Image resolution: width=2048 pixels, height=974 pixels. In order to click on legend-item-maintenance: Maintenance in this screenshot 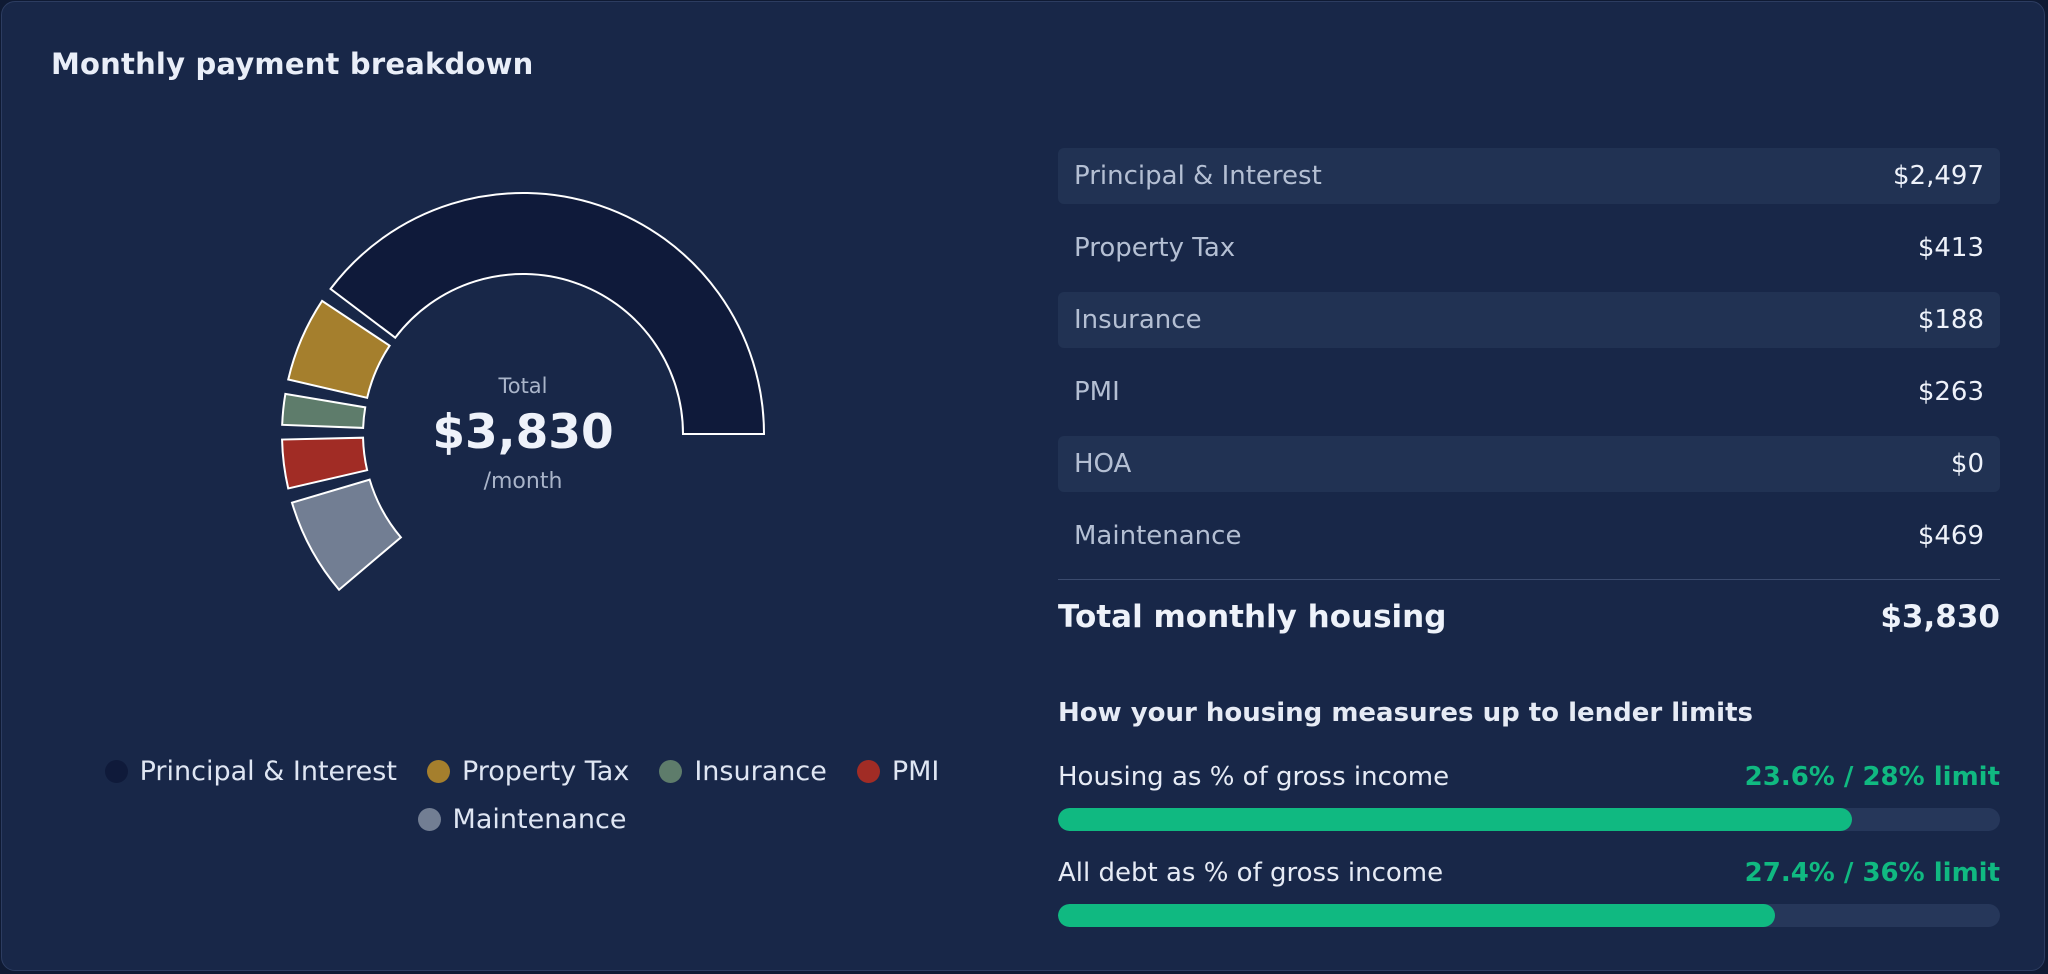, I will do `click(522, 819)`.